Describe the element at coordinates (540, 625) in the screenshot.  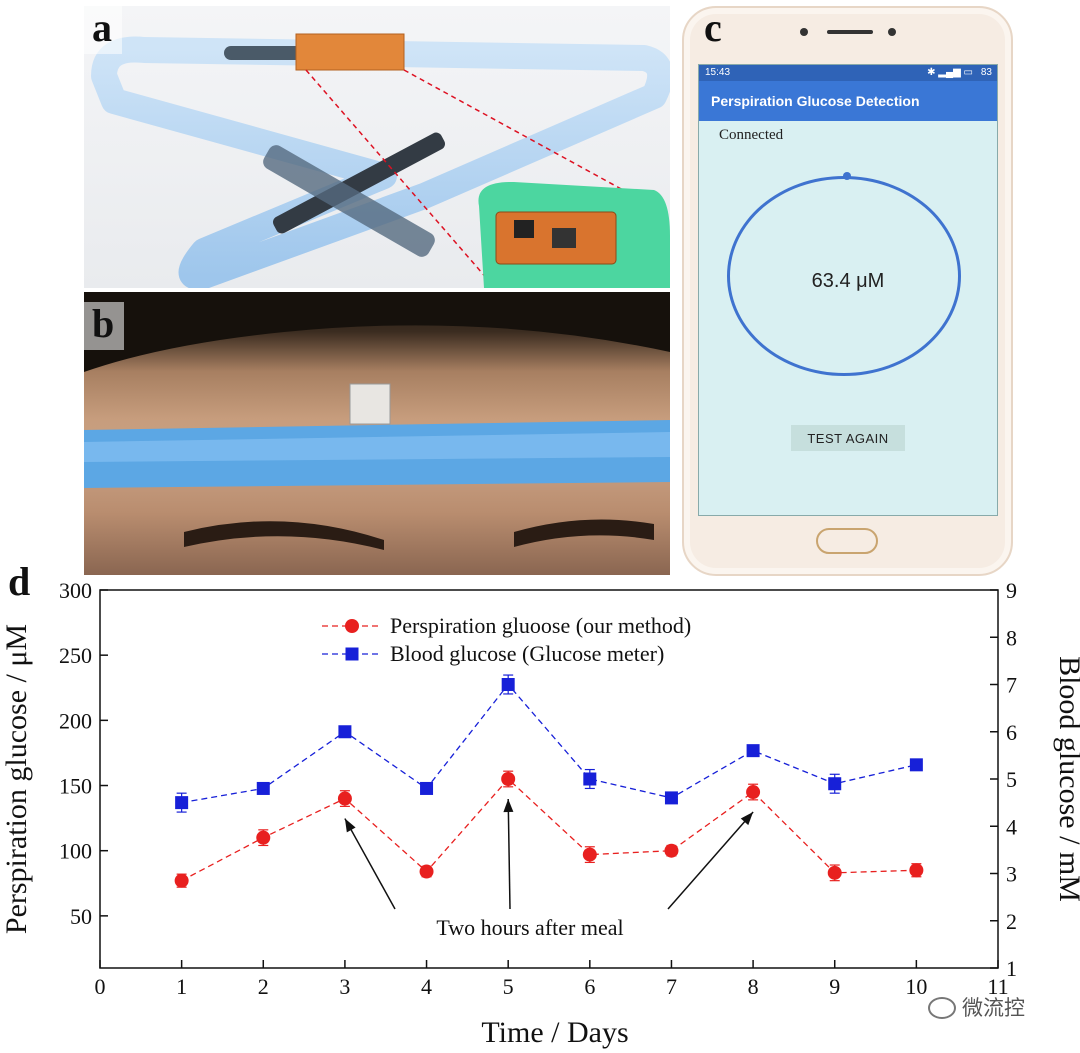
I see `legend-label: Perspiration gluoose (our method)` at that location.